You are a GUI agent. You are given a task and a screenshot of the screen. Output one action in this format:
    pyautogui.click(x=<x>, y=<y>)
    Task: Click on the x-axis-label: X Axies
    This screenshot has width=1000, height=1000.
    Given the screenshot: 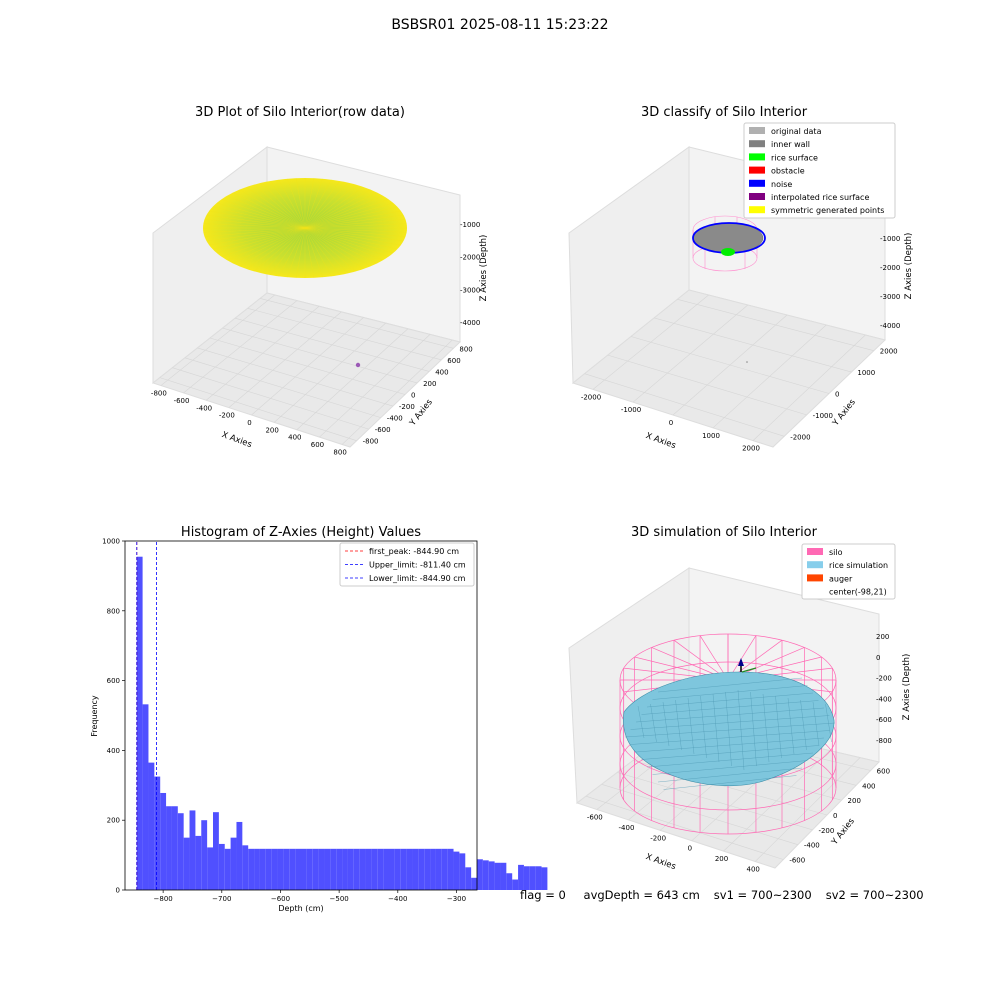 What is the action you would take?
    pyautogui.click(x=660, y=862)
    